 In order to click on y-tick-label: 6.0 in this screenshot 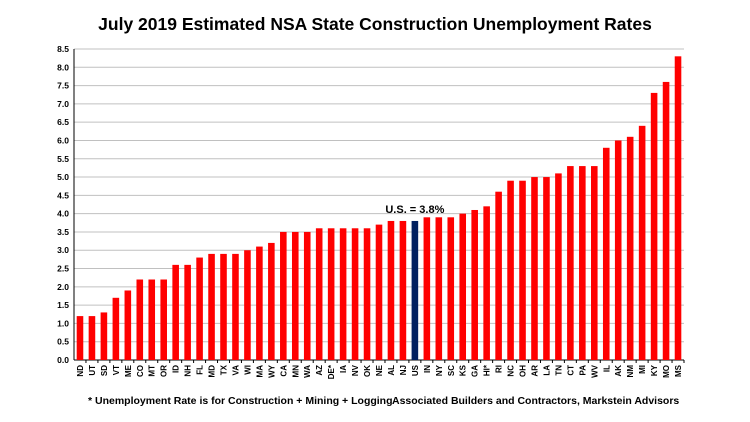, I will do `click(63, 140)`.